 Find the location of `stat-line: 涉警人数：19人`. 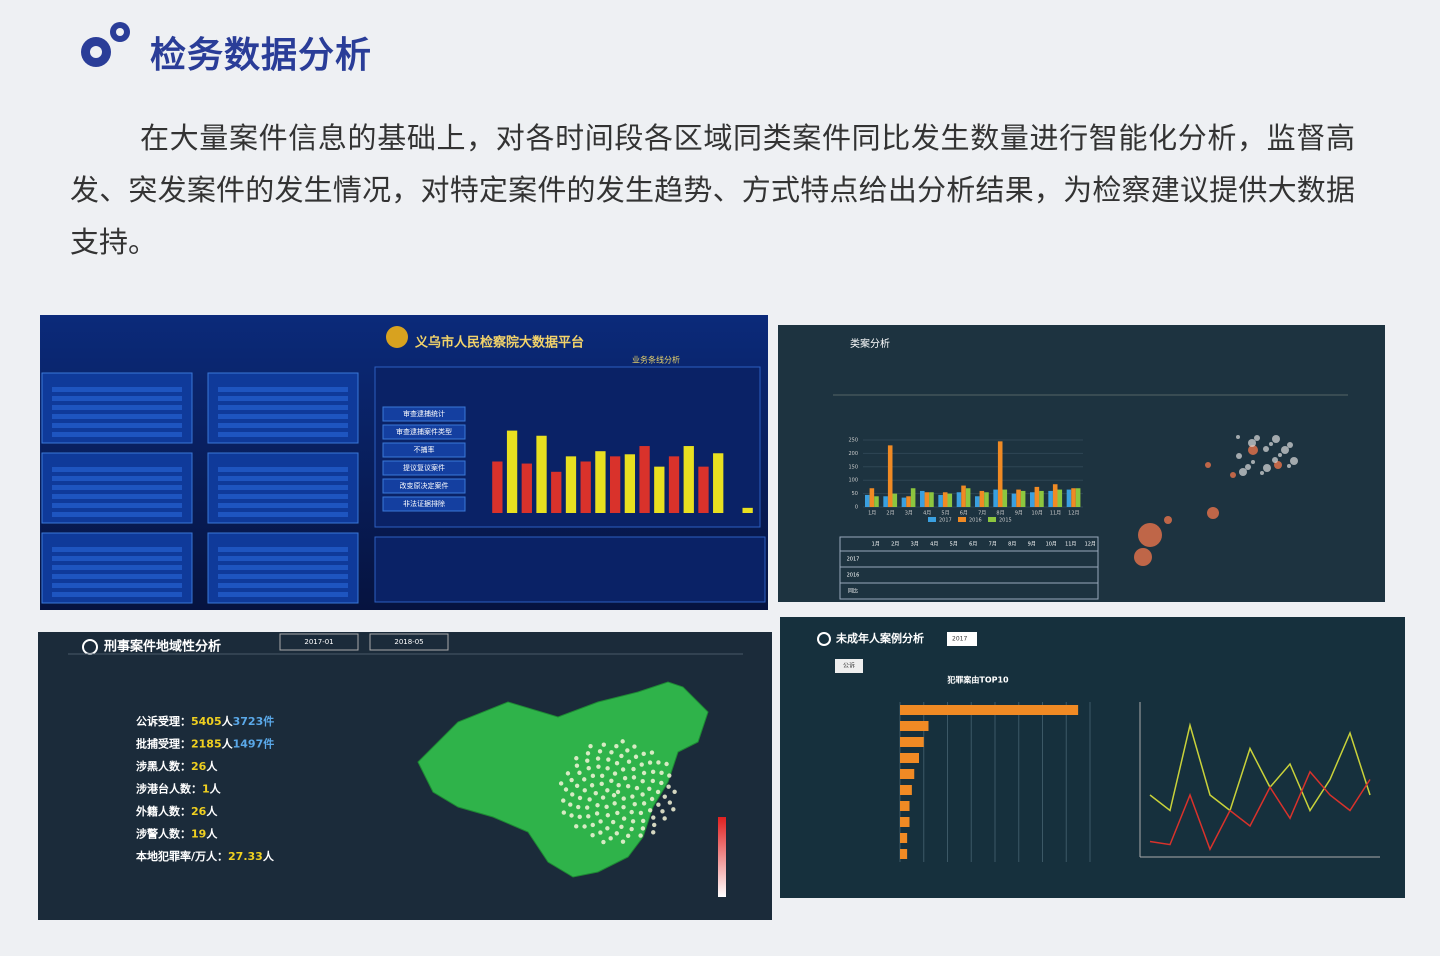

stat-line: 涉警人数：19人 is located at coordinates (177, 834).